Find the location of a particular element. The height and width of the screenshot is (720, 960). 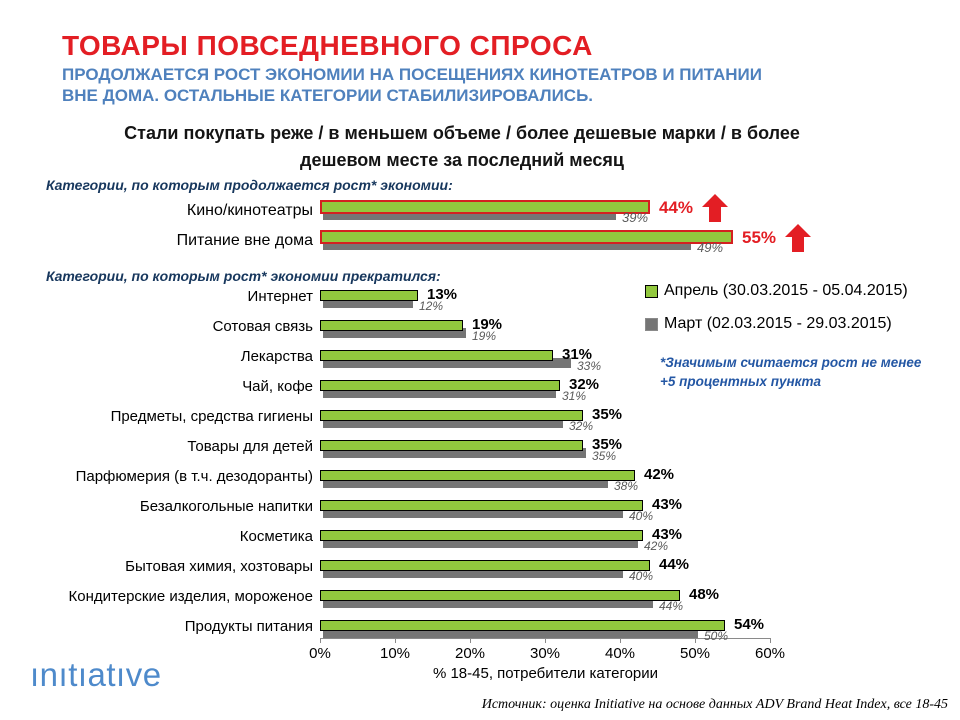

category-label: Питание вне дома is located at coordinates (244, 240).